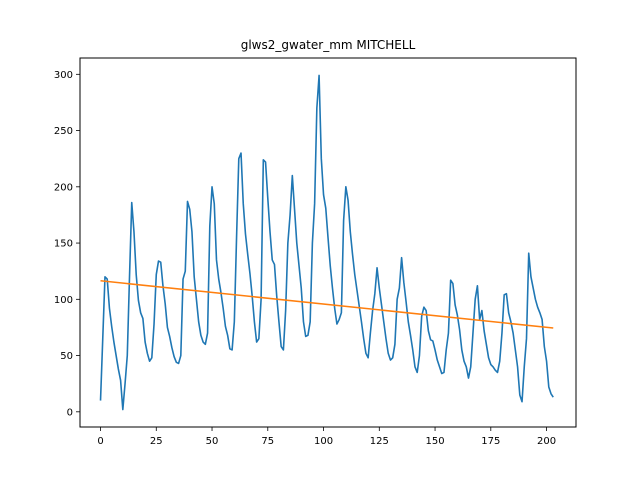 This screenshot has width=640, height=480. Describe the element at coordinates (63, 187) in the screenshot. I see `y-tick-label: 200` at that location.